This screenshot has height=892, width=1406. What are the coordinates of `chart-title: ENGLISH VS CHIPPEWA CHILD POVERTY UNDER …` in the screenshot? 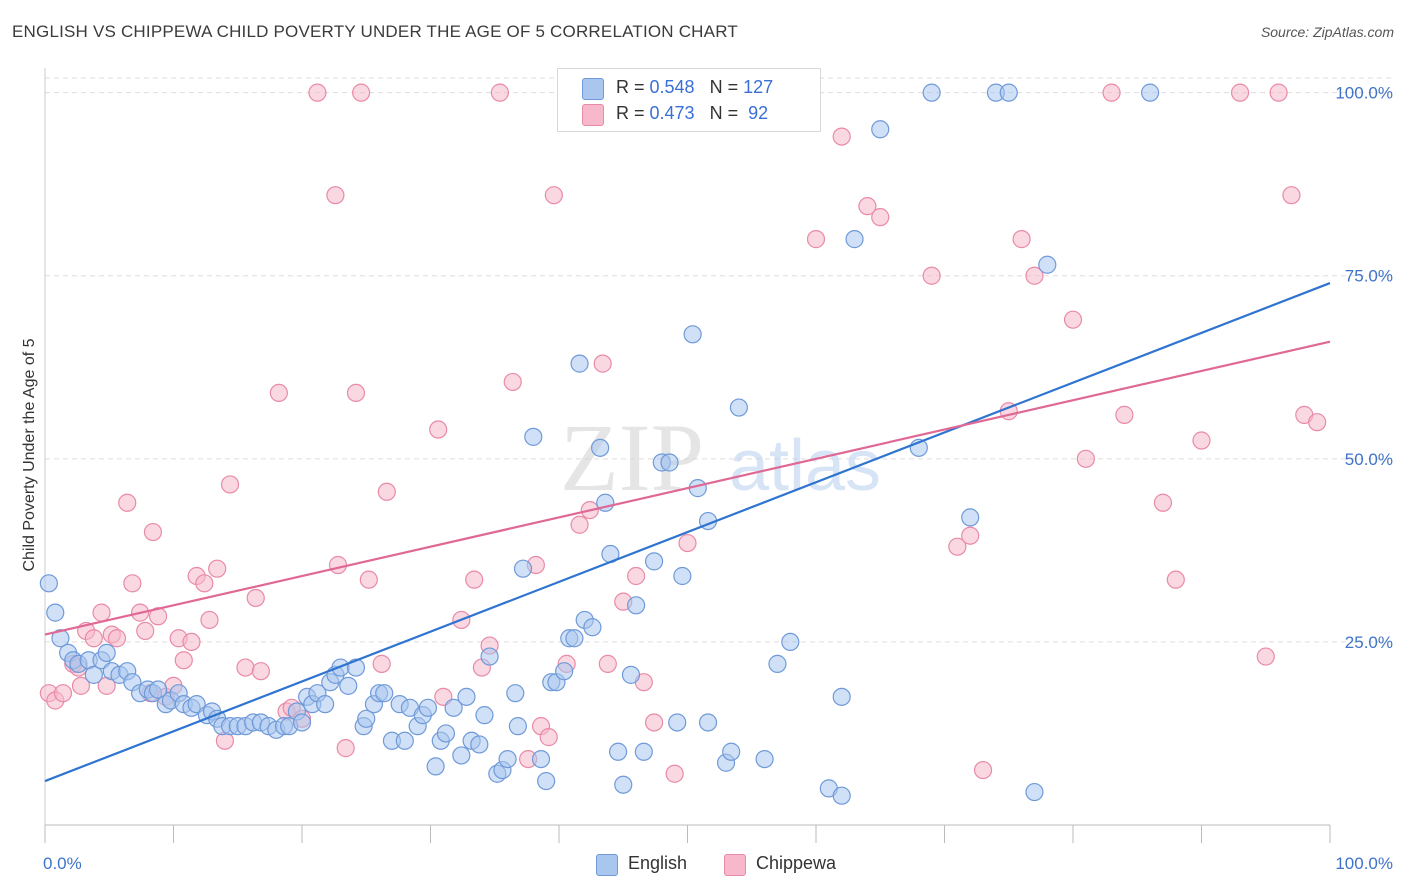 It's located at (375, 31).